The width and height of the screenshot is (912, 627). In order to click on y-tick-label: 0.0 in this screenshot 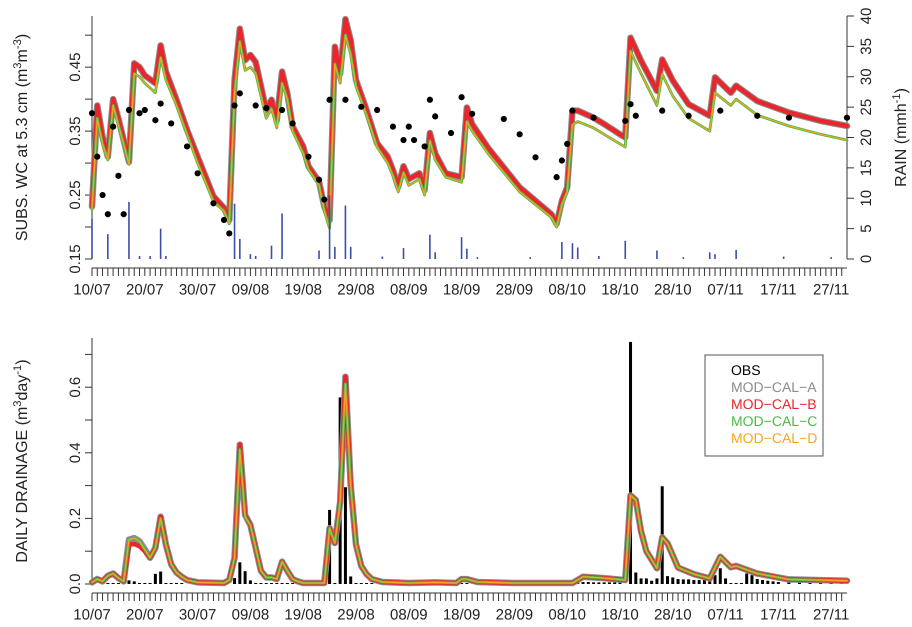, I will do `click(75, 584)`.